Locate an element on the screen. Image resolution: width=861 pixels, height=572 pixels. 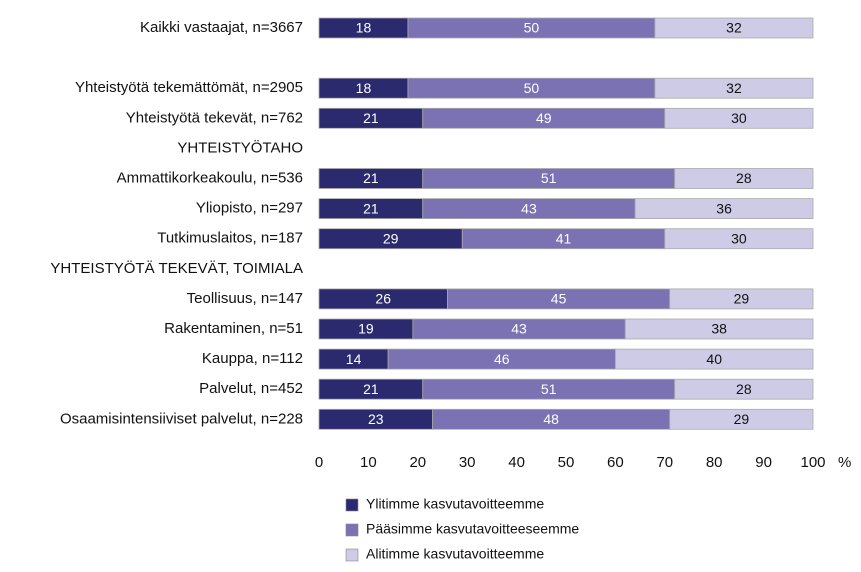
value-label: 40 is located at coordinates (714, 359).